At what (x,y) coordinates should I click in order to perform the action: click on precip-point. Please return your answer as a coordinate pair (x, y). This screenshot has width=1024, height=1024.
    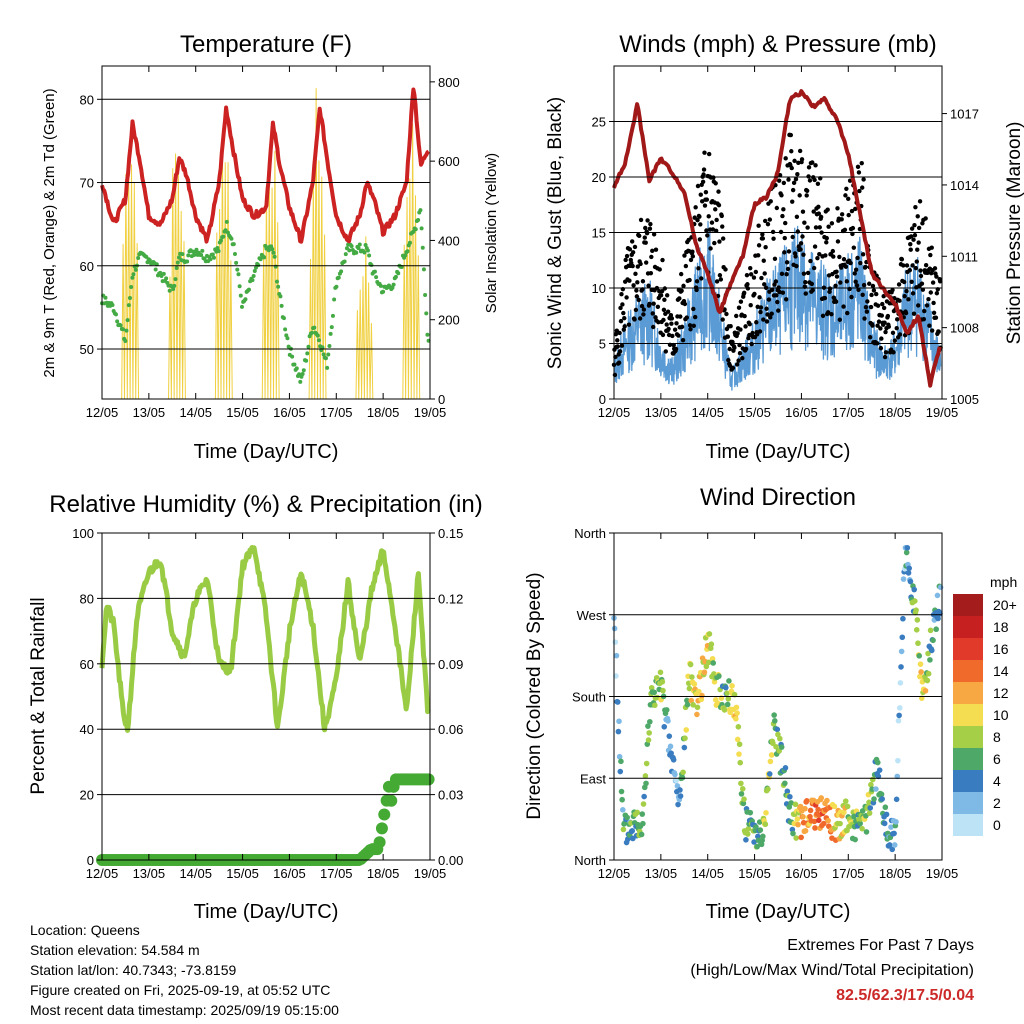
    Looking at the image, I should click on (391, 800).